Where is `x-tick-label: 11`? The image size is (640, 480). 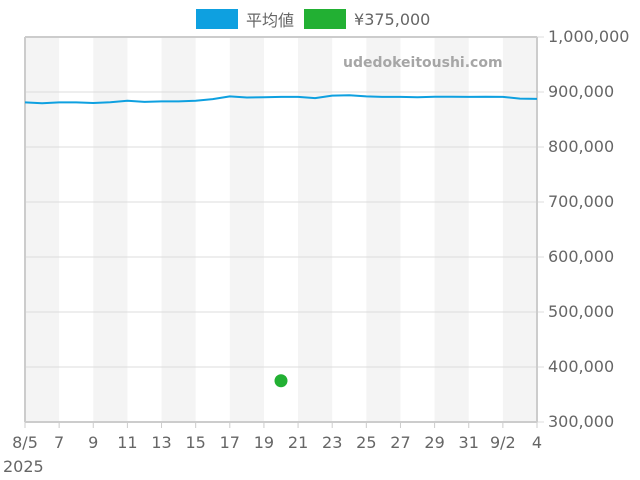 x-tick-label: 11 is located at coordinates (127, 442).